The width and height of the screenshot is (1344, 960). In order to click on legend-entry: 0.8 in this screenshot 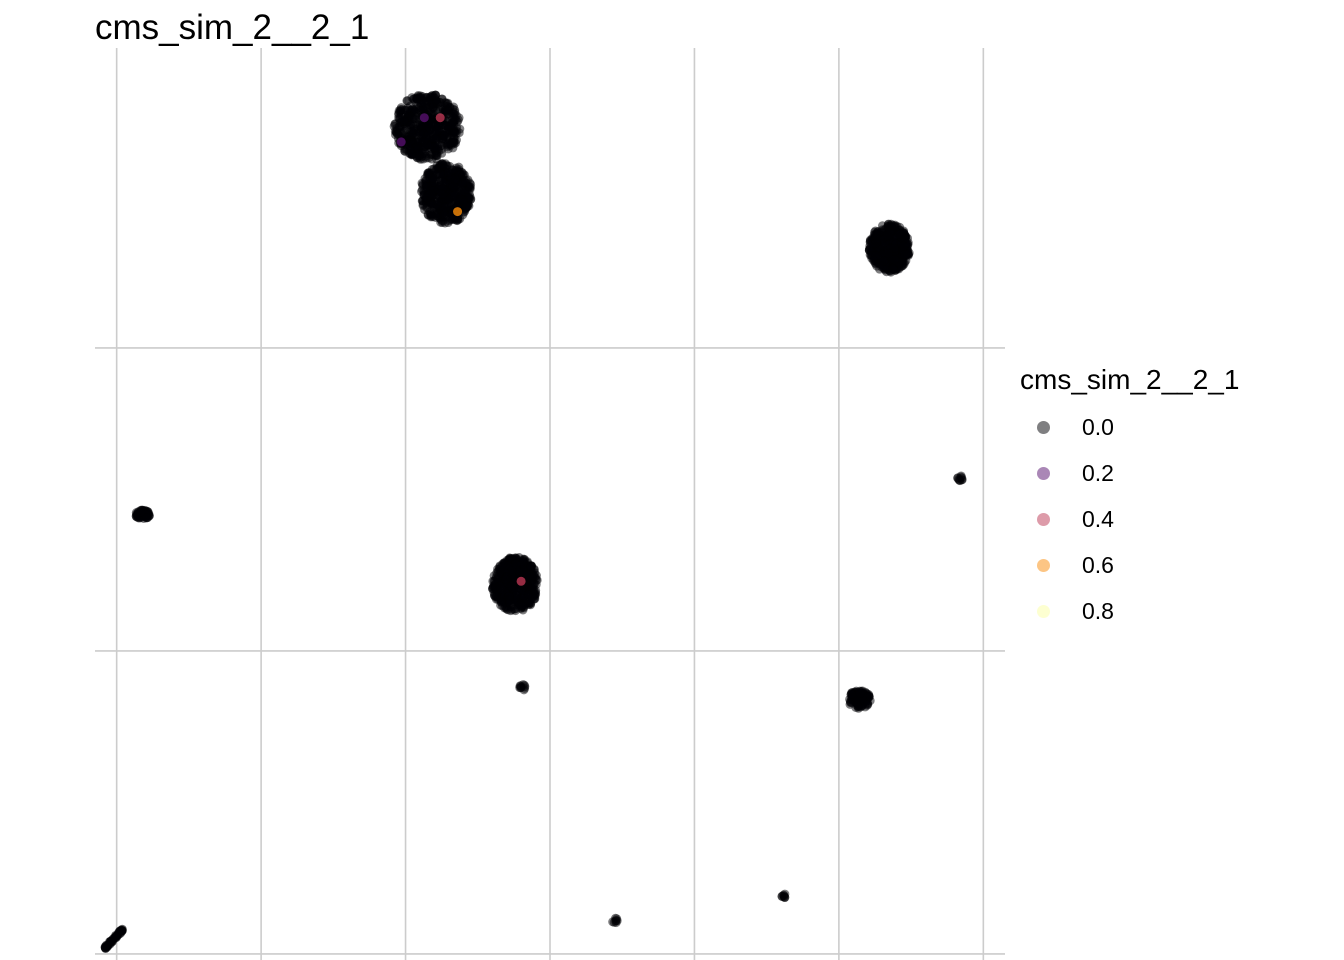, I will do `click(1129, 612)`.